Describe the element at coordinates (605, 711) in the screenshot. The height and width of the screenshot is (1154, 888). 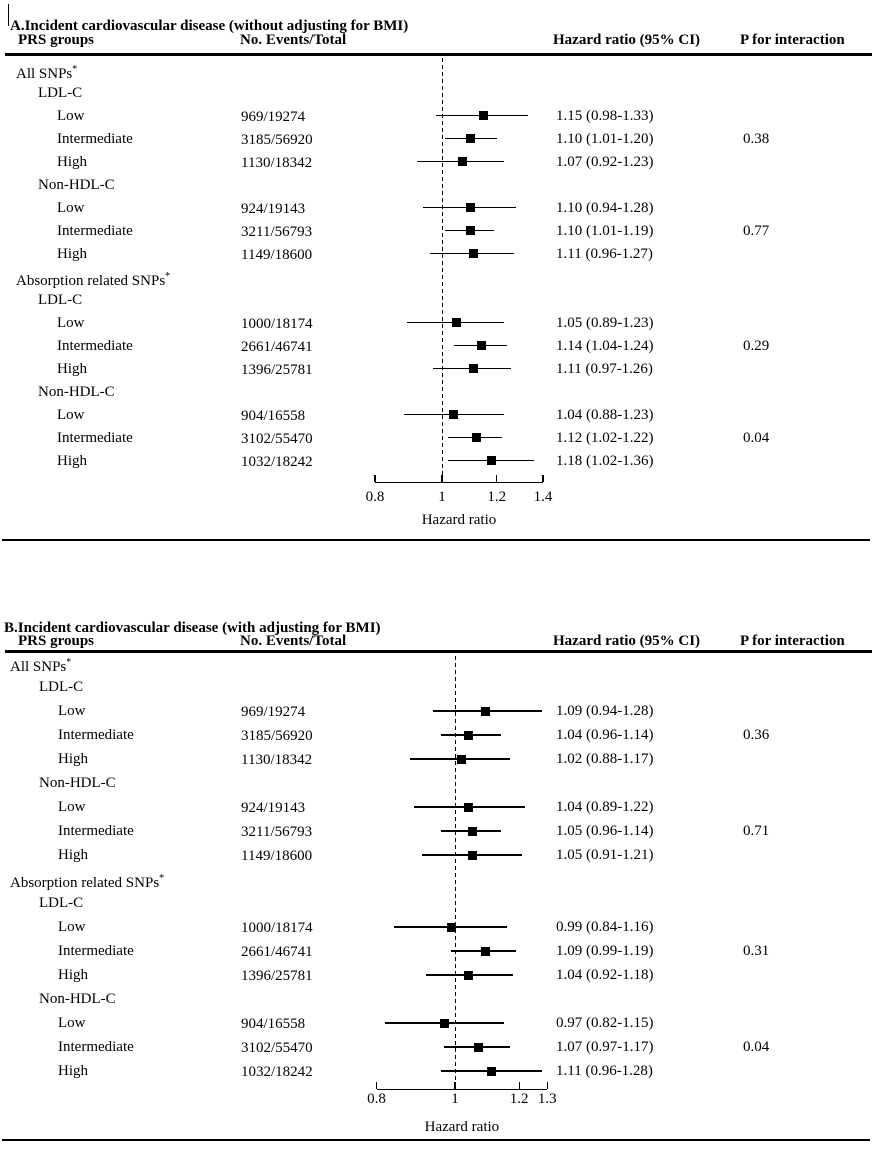
I see `hazard-ratio-ci-text: 1.09 (0.94-1.28)` at that location.